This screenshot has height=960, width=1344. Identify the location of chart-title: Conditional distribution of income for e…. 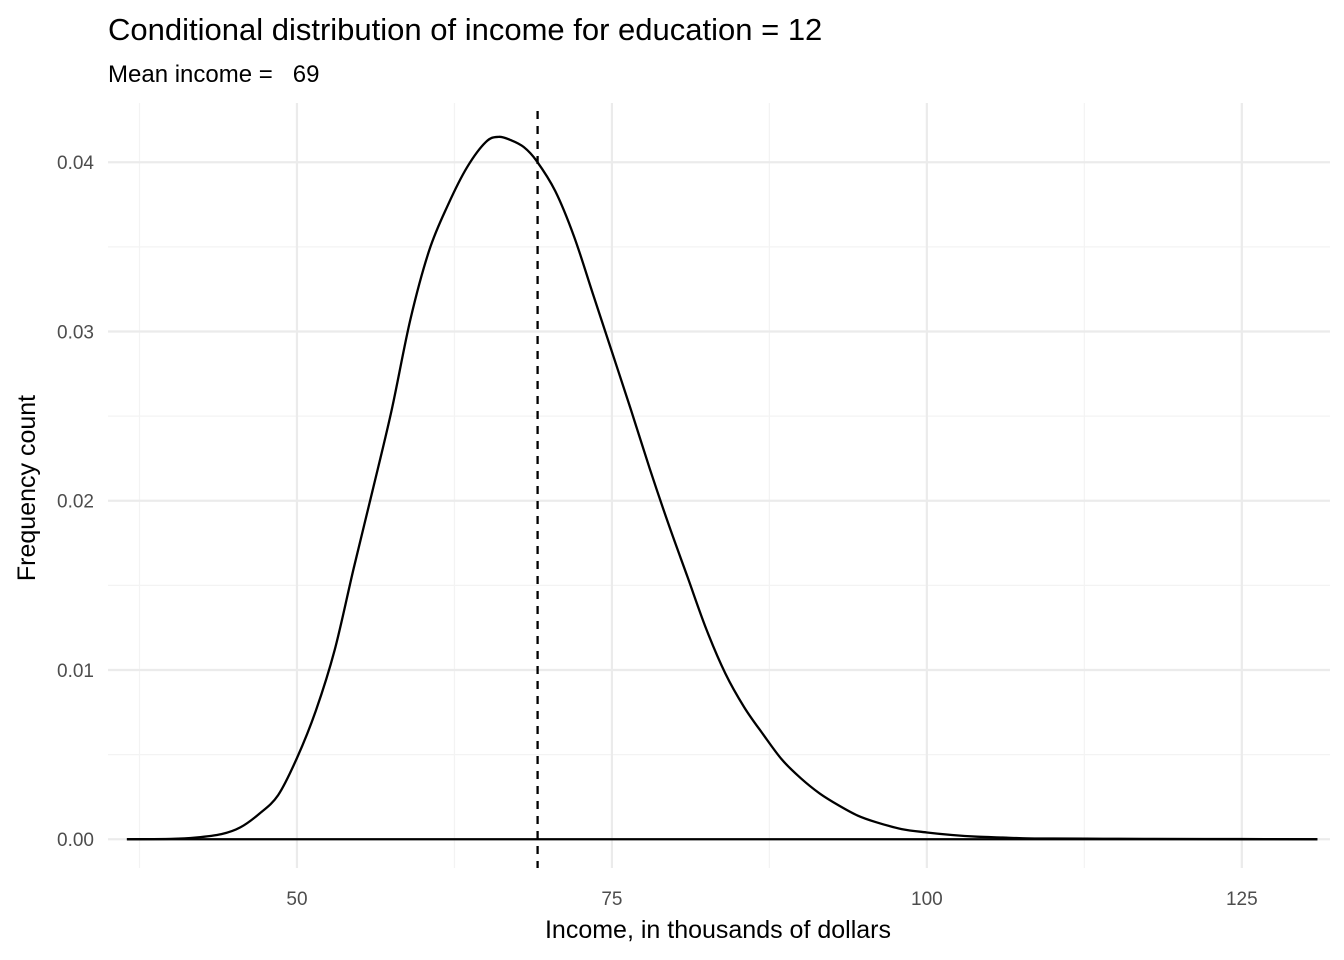
(465, 29).